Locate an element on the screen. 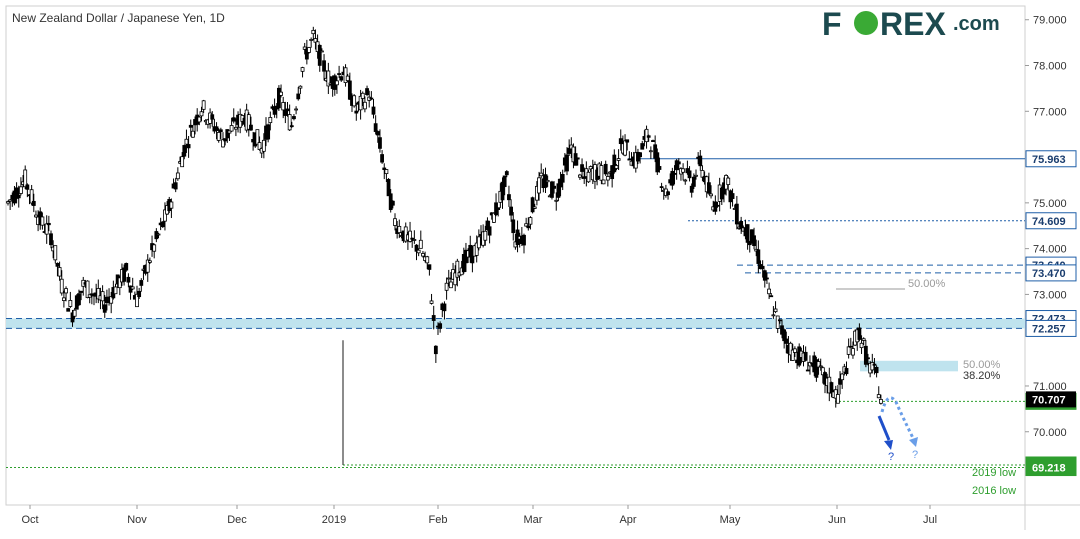 This screenshot has height=539, width=1080. svg-text: 73.470 is located at coordinates (1049, 274).